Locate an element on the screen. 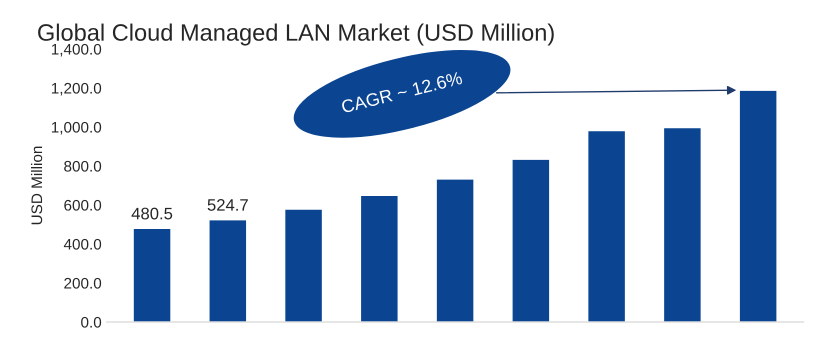 This screenshot has height=350, width=820. y-tick-label: 1,400.0 is located at coordinates (77, 50).